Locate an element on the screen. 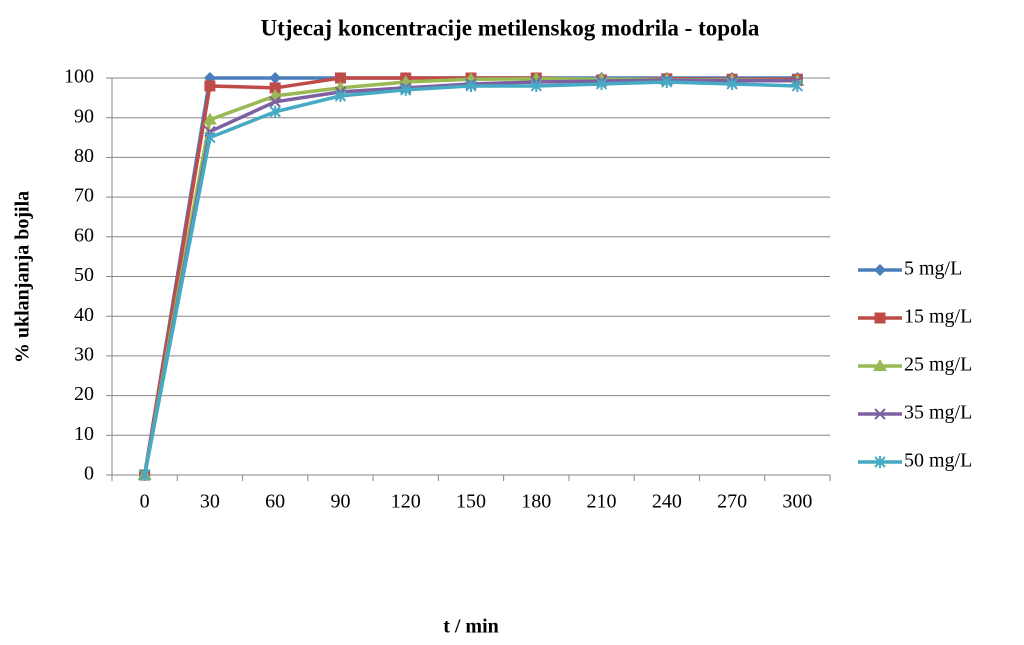 The height and width of the screenshot is (645, 1024). y-tick-label: 50 is located at coordinates (84, 275).